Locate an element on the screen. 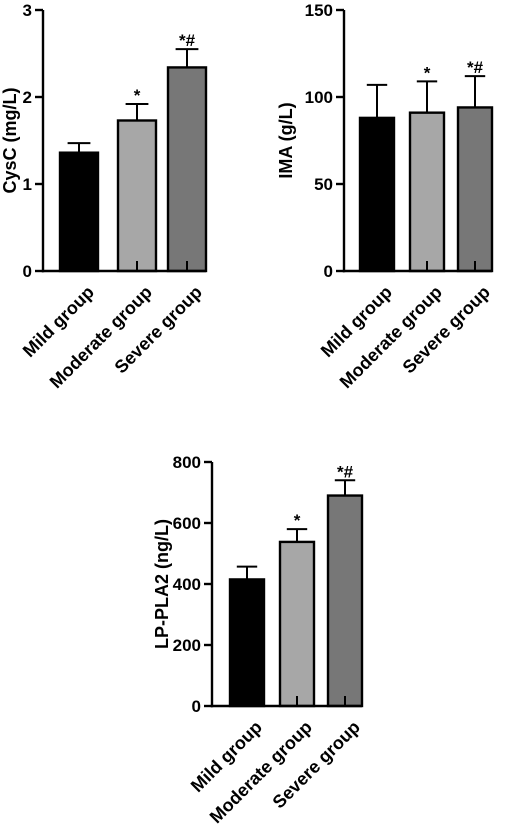  chart3-ytick-label-2: 200 is located at coordinates (187, 645).